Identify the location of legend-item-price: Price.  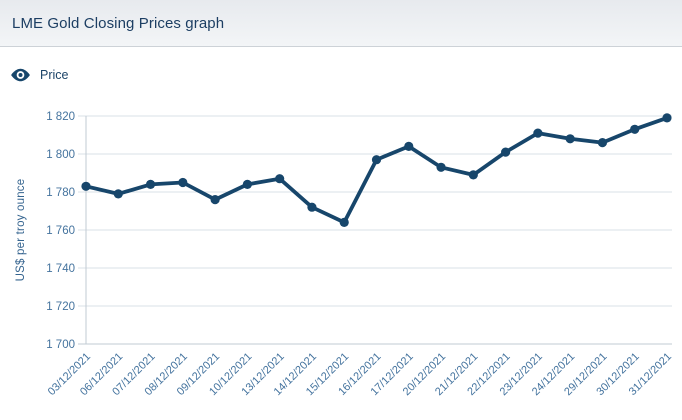
(39, 75).